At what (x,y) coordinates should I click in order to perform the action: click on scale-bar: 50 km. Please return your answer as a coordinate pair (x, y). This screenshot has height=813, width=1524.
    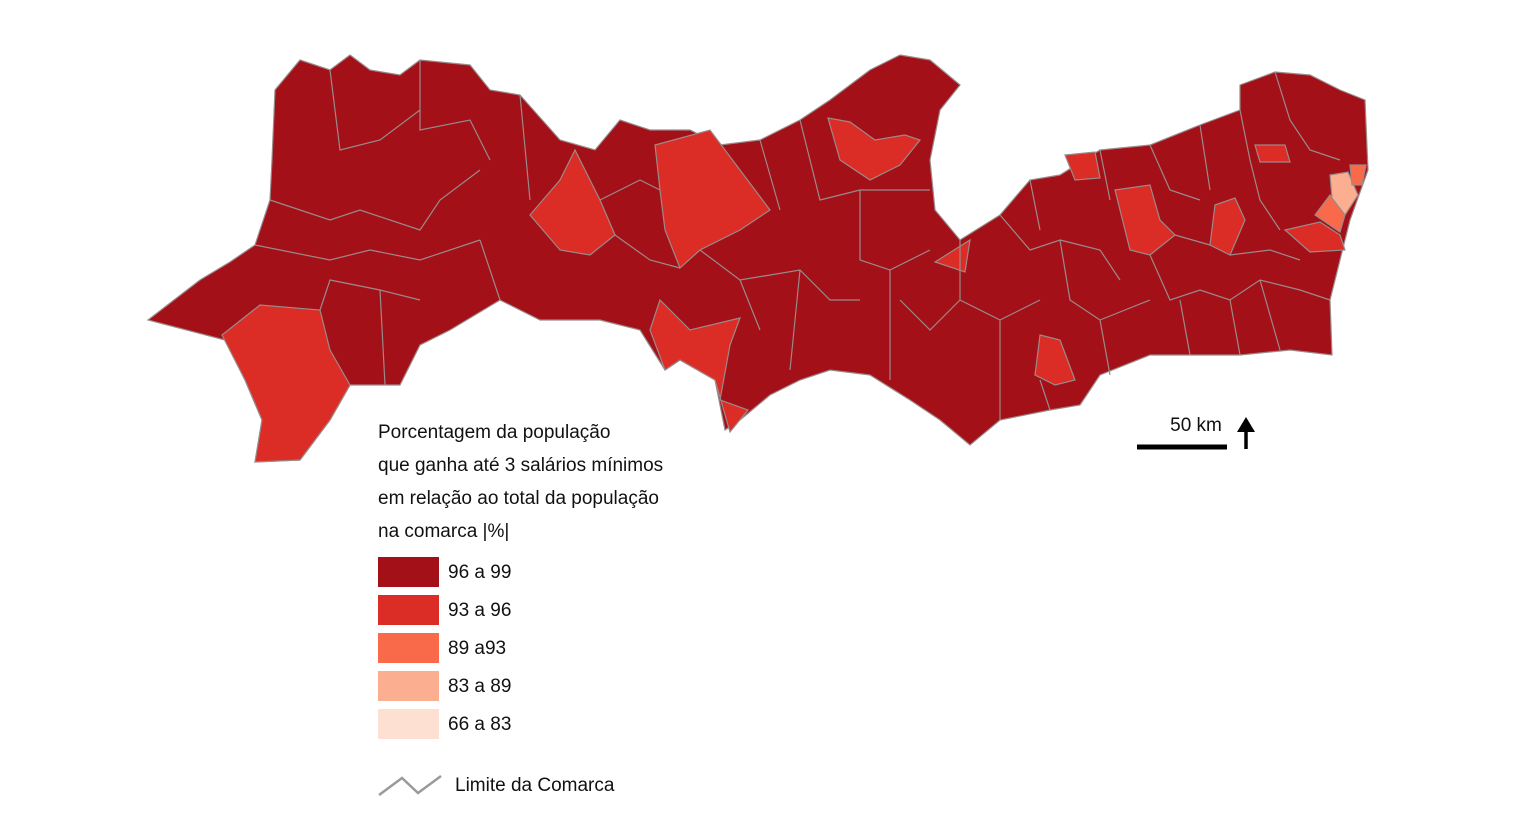
    Looking at the image, I should click on (1182, 432).